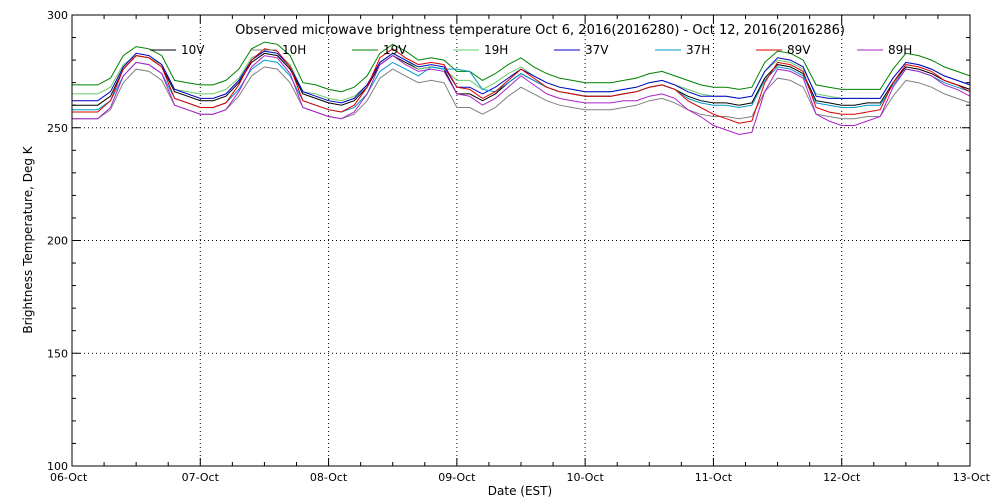 This screenshot has height=500, width=1000. Describe the element at coordinates (597, 50) in the screenshot. I see `legend-label-37v: 37V` at that location.